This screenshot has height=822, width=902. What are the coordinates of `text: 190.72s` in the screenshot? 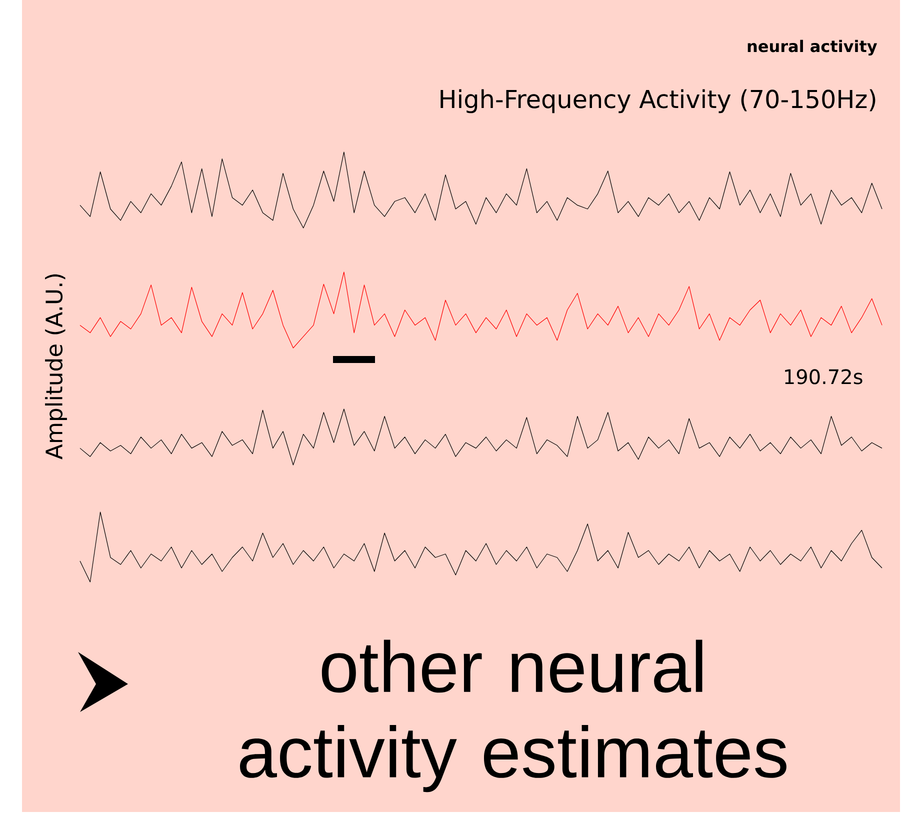 It's located at (823, 376).